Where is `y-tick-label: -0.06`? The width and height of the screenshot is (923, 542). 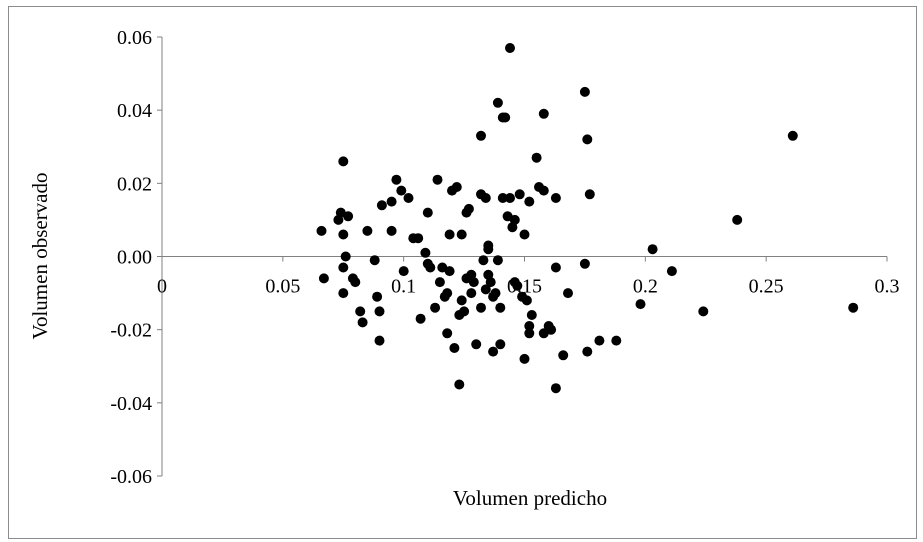
y-tick-label: -0.06 is located at coordinates (131, 477).